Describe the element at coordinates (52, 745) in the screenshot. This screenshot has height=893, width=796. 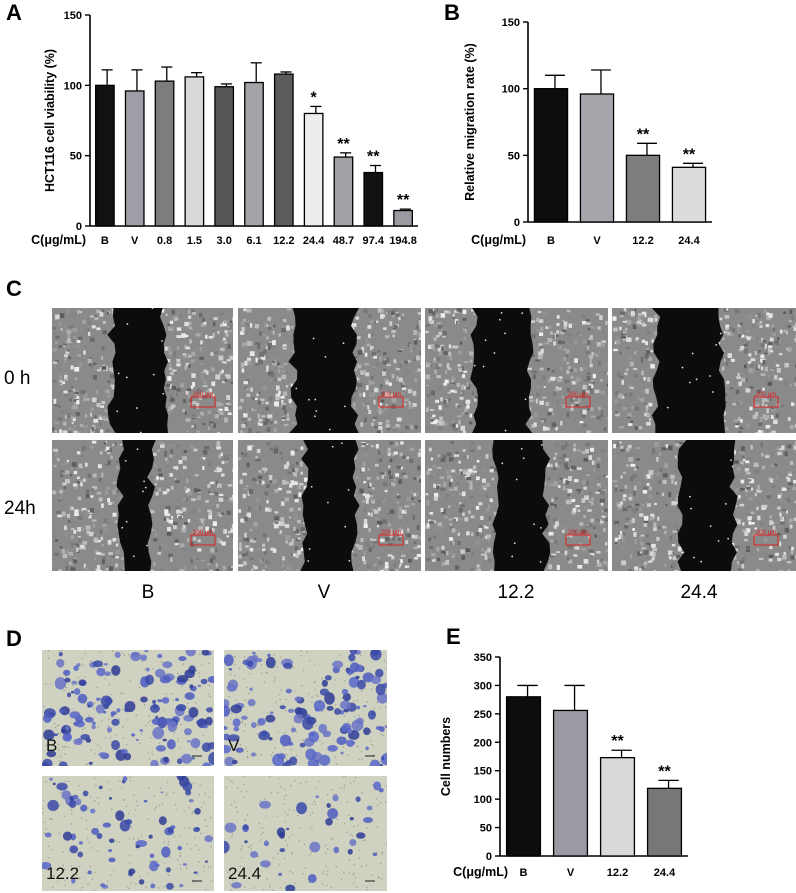
I see `transwell-label-b: B` at that location.